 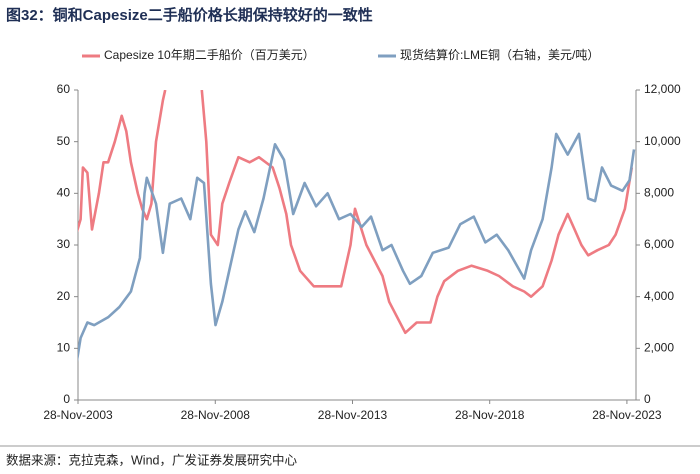 I want to click on y-tick-label: 0, so click(x=66, y=399).